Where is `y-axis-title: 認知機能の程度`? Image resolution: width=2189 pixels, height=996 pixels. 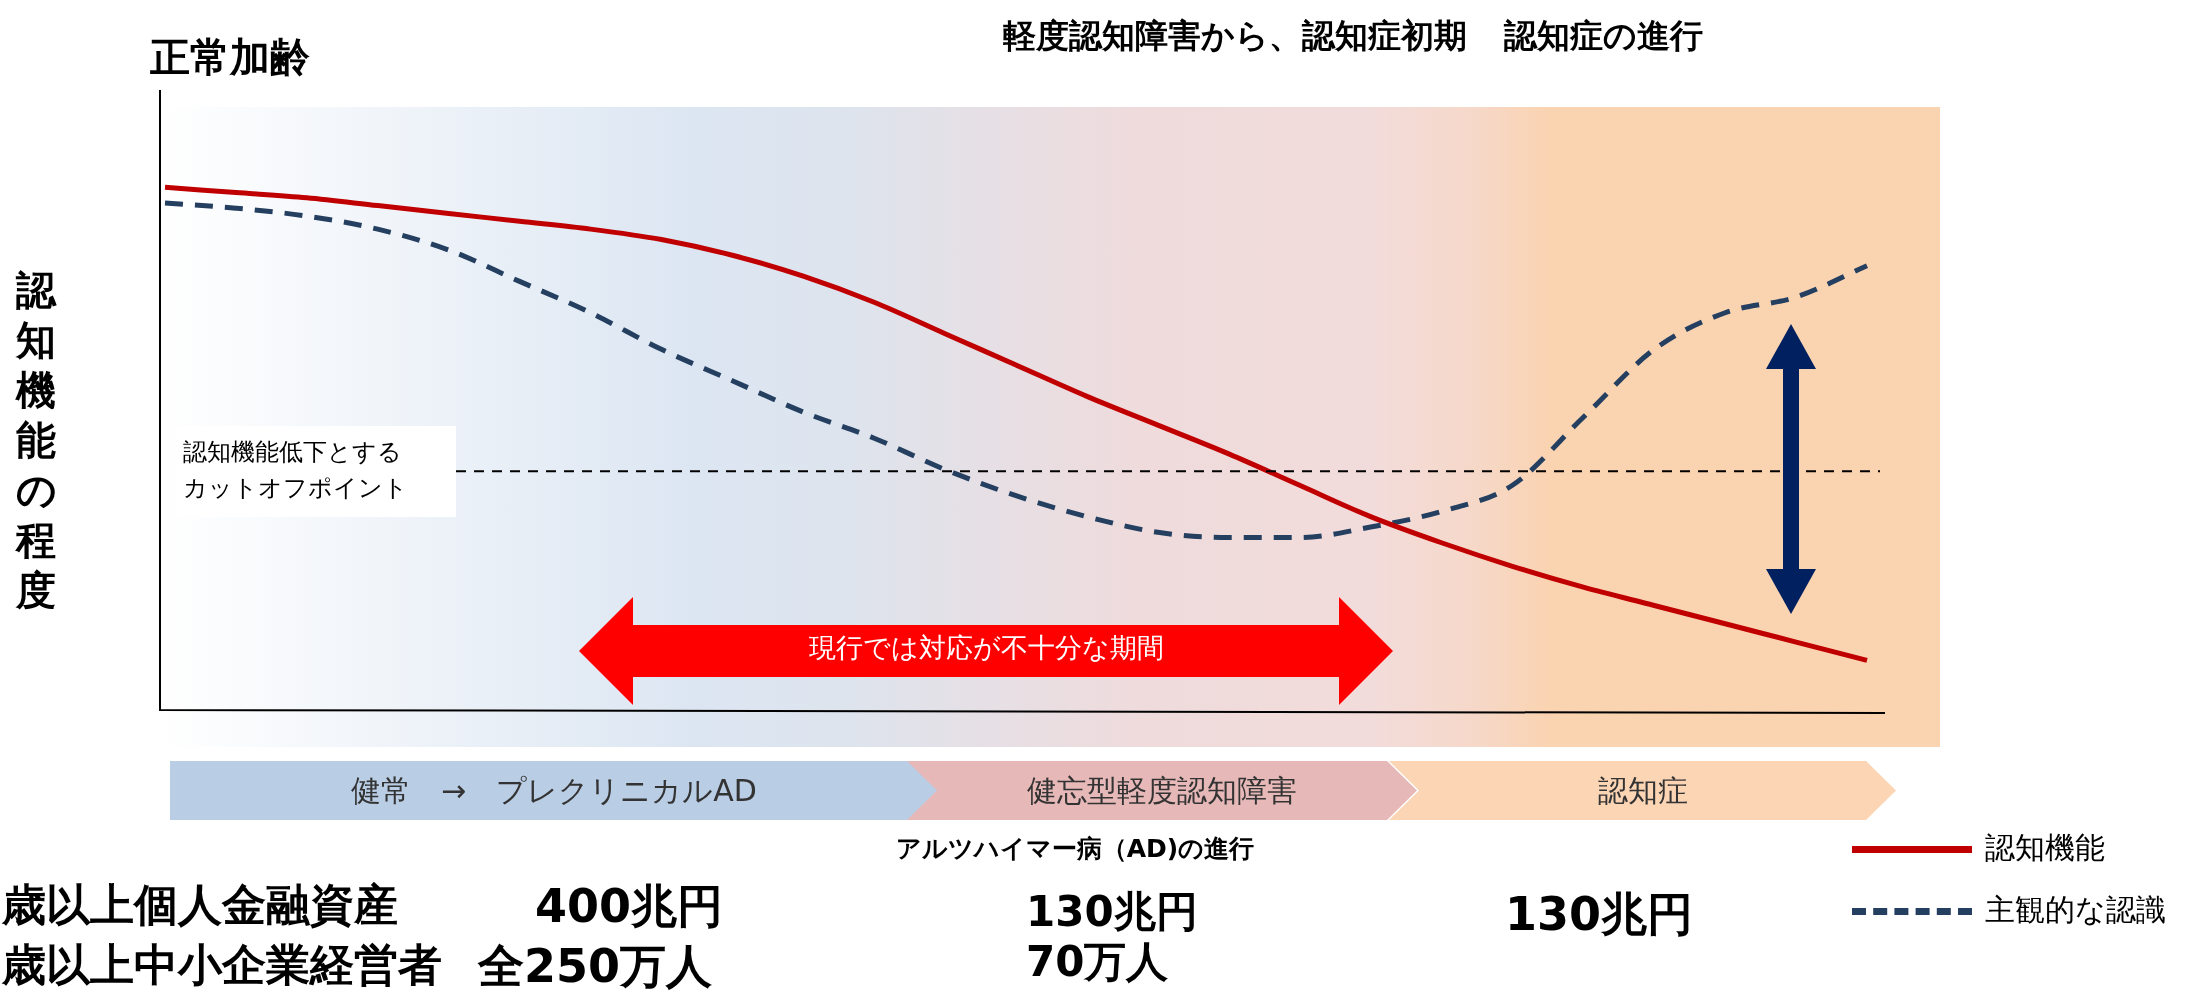
y-axis-title: 認知機能の程度 is located at coordinates (36, 440).